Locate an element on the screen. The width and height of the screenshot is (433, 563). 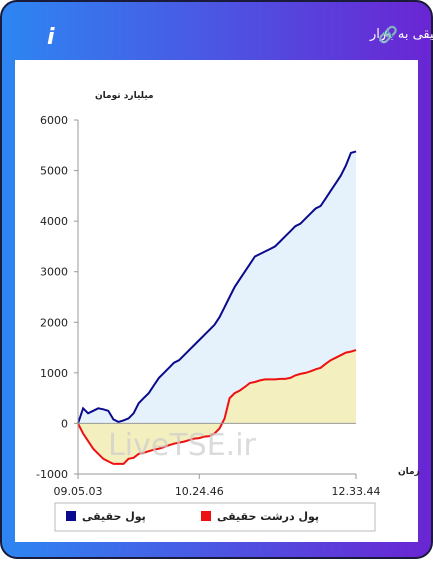
x-axis-label: زمان is located at coordinates (409, 472).